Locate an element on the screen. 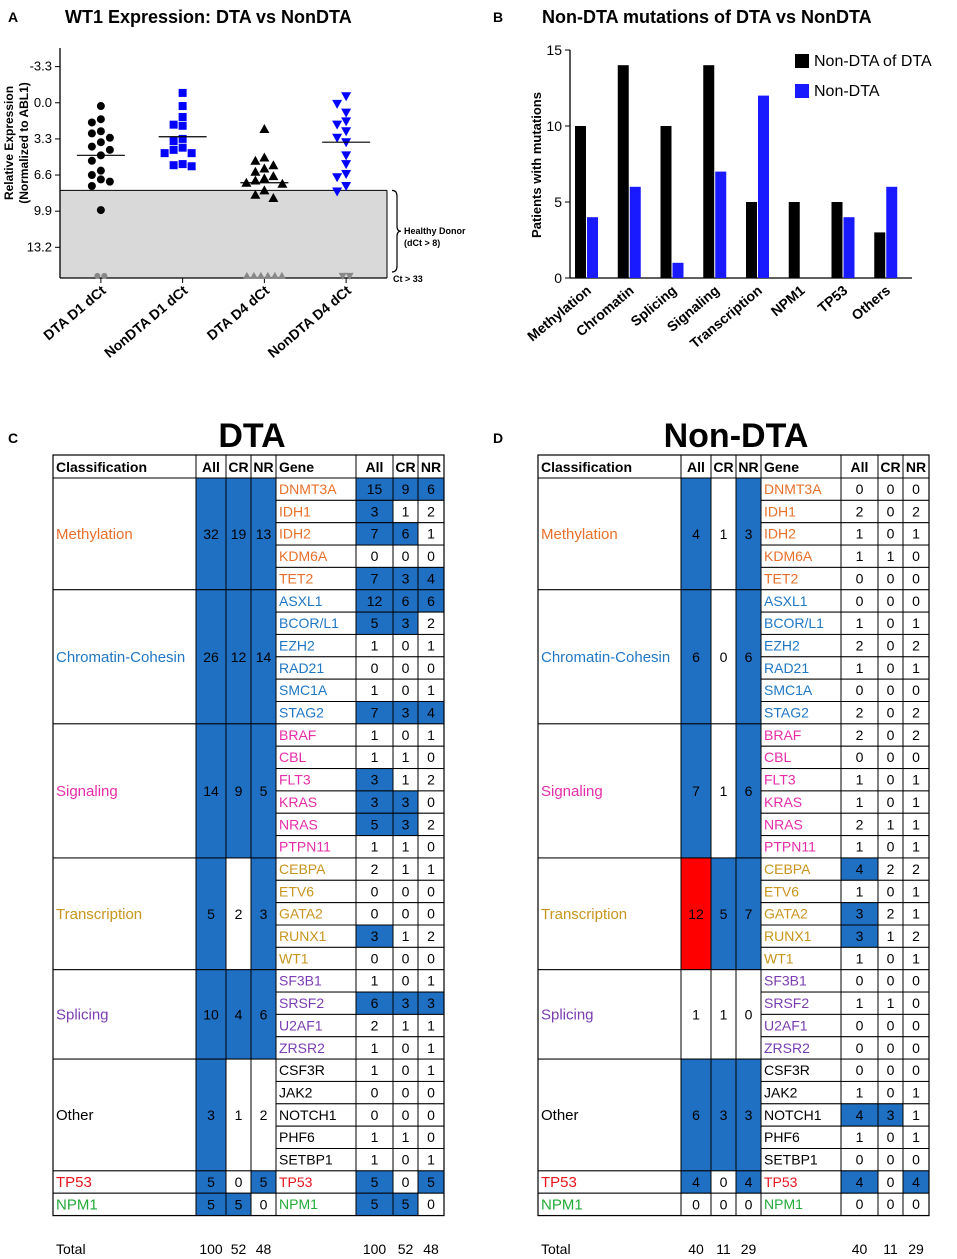 The image size is (957, 1259). table-header-cell: All is located at coordinates (696, 467).